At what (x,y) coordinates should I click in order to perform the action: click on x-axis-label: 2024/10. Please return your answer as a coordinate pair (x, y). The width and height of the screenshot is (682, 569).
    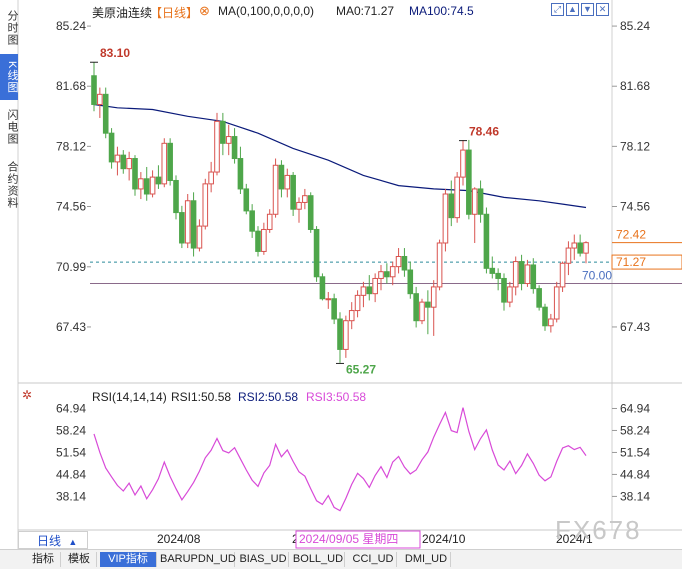
    Looking at the image, I should click on (444, 539).